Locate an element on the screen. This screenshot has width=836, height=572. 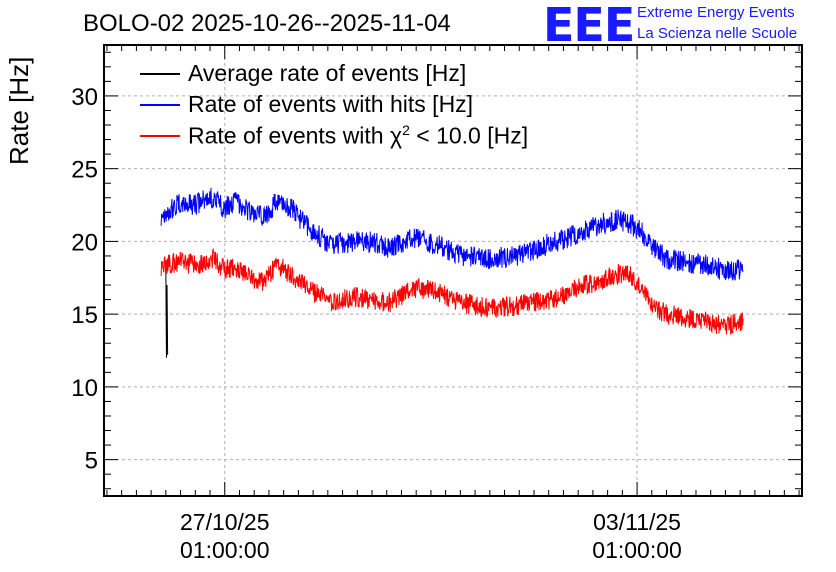
legend-item-average: Average rate of events [Hz] is located at coordinates (334, 73).